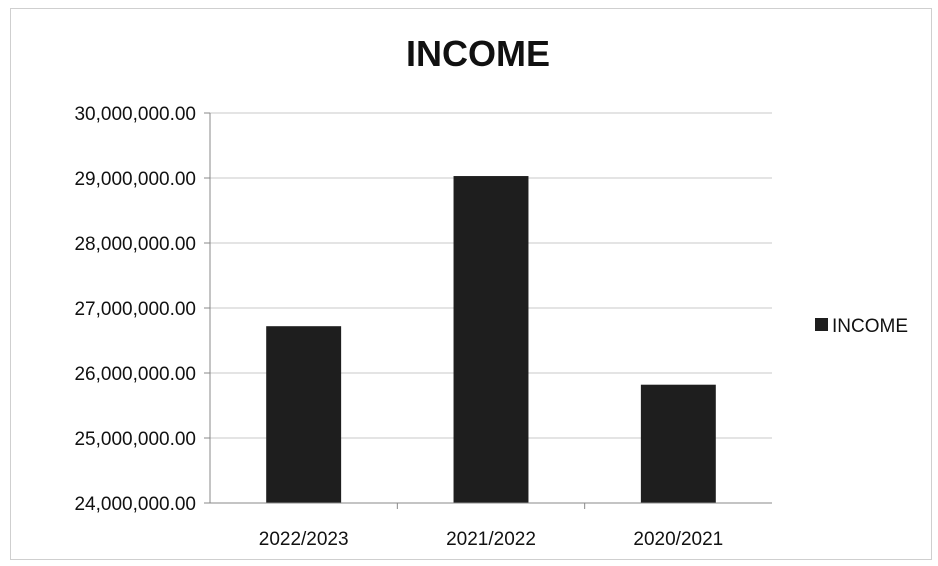 The width and height of the screenshot is (938, 566). I want to click on y-tick-label: 29,000,000.00, so click(135, 179).